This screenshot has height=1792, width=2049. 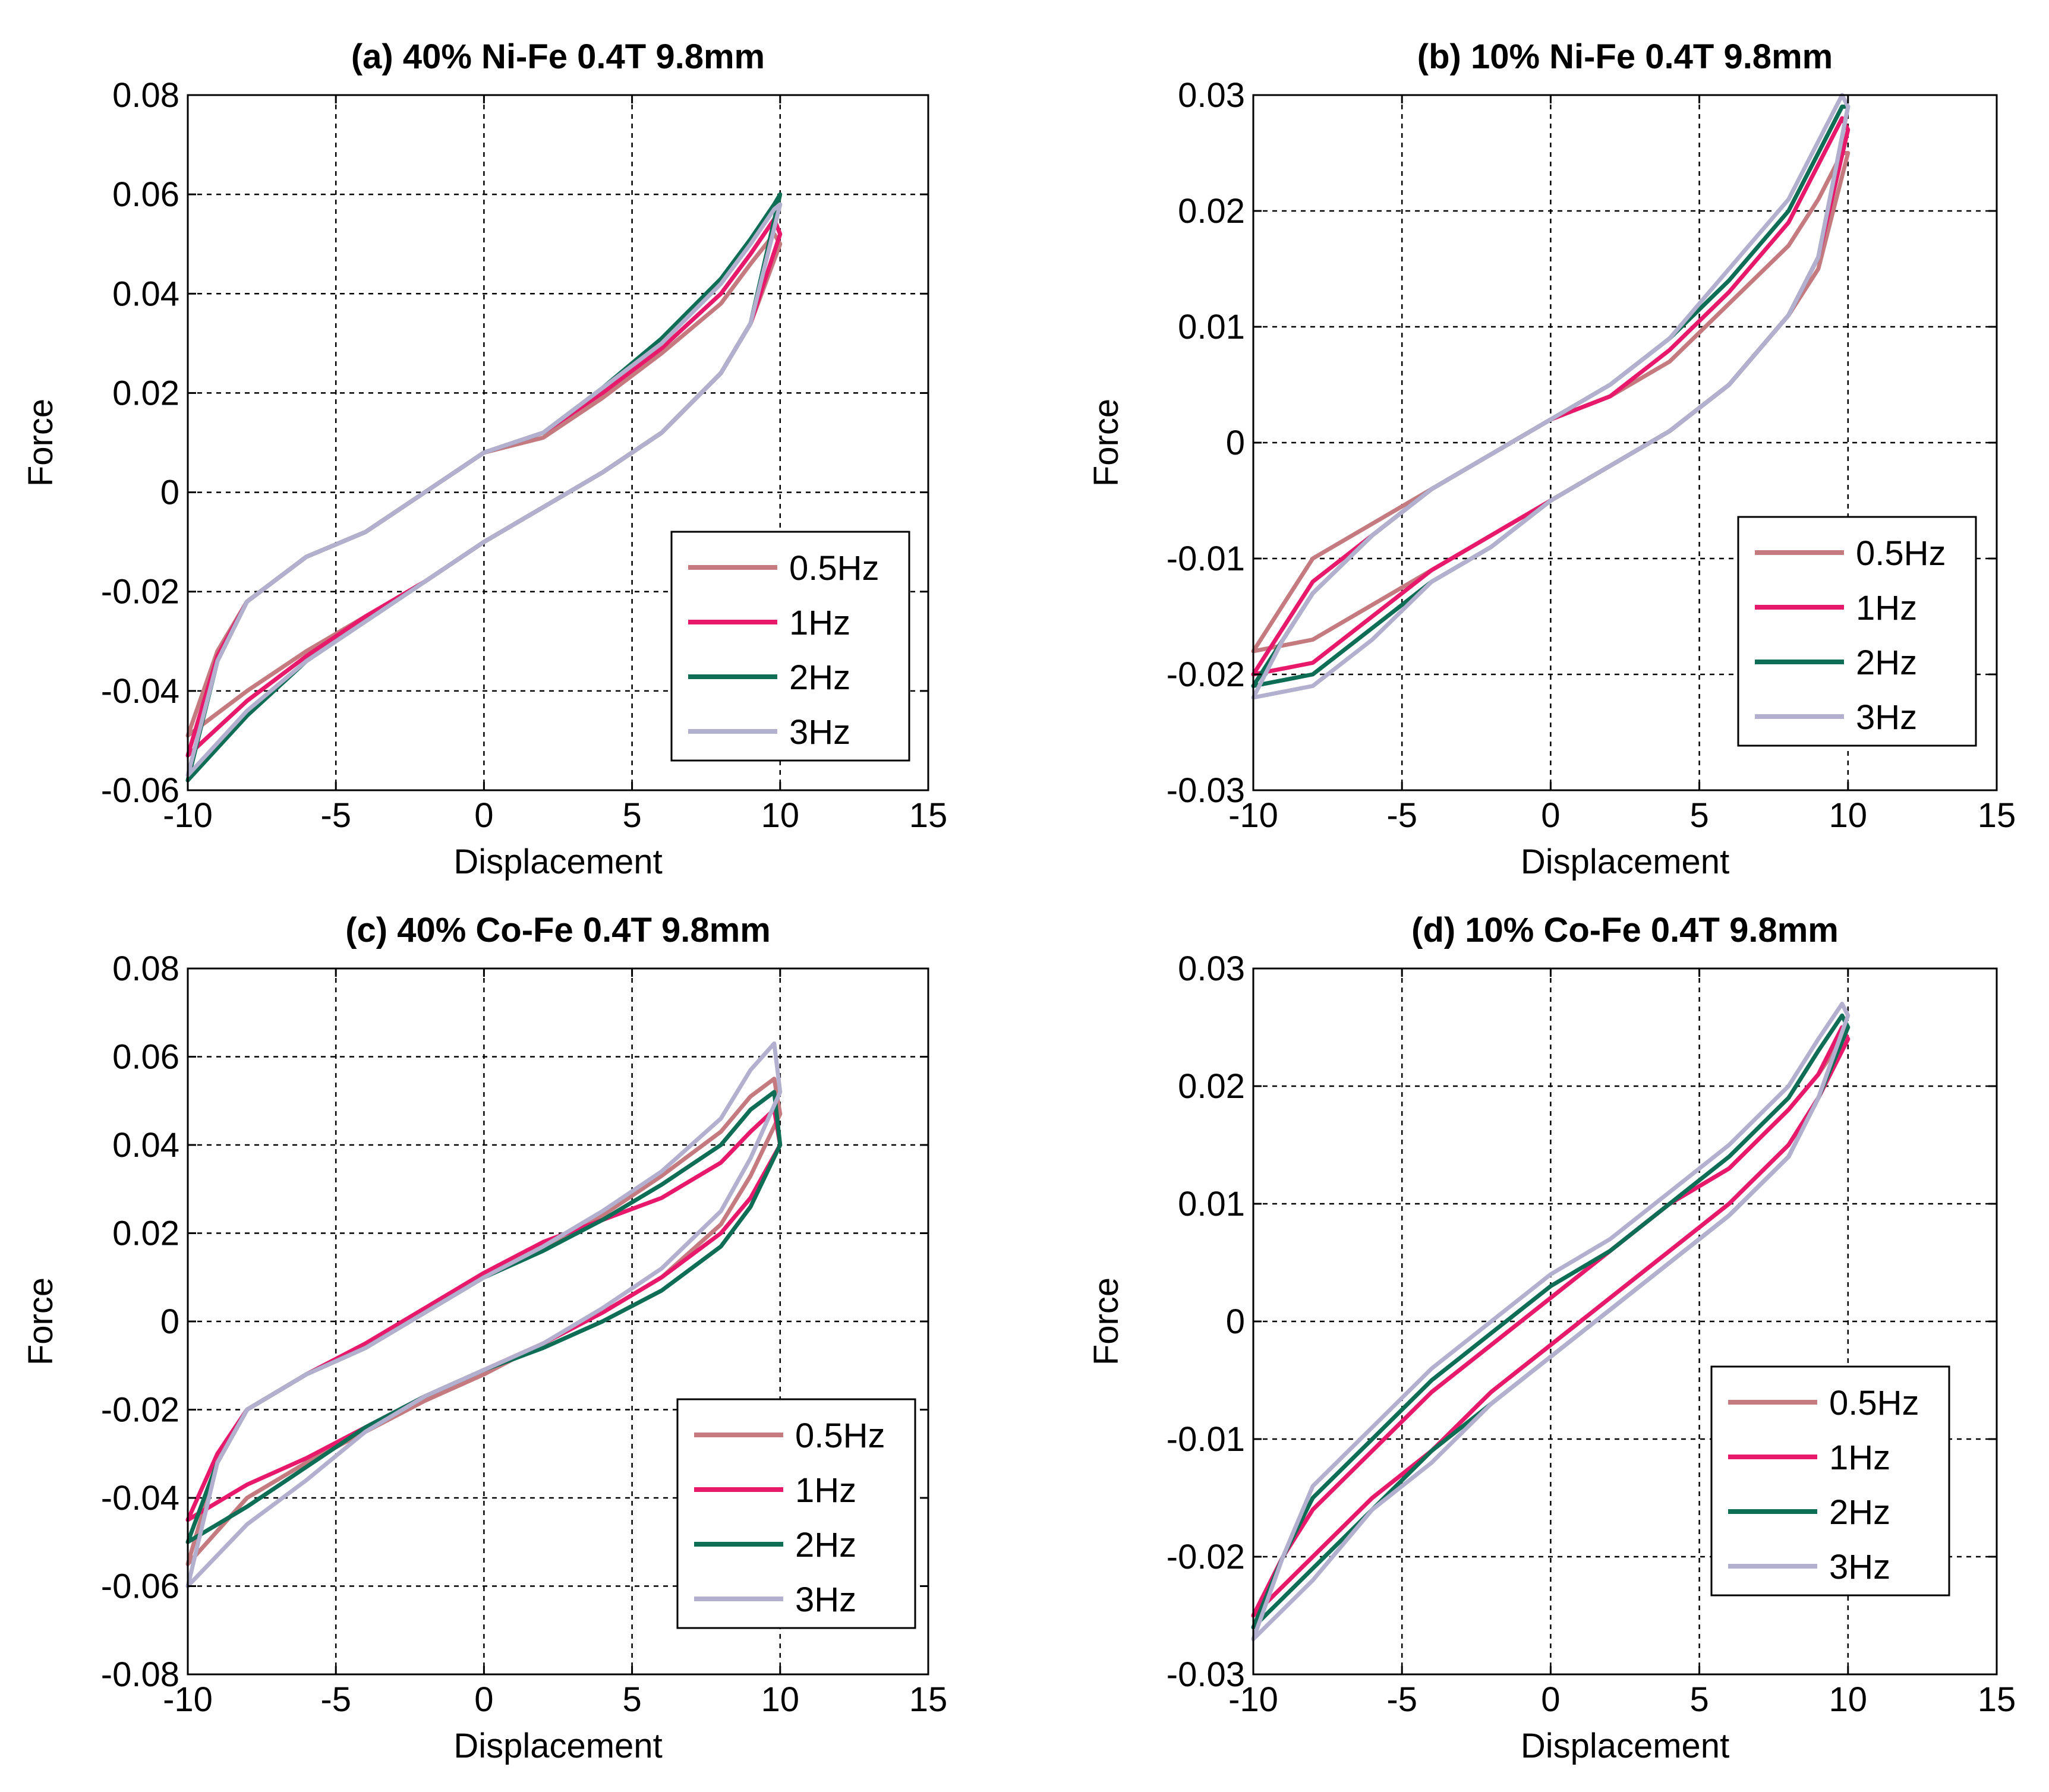 What do you see at coordinates (1625, 930) in the screenshot?
I see `chart-title: (d) 10% Co-Fe 0.4T 9.8mm` at bounding box center [1625, 930].